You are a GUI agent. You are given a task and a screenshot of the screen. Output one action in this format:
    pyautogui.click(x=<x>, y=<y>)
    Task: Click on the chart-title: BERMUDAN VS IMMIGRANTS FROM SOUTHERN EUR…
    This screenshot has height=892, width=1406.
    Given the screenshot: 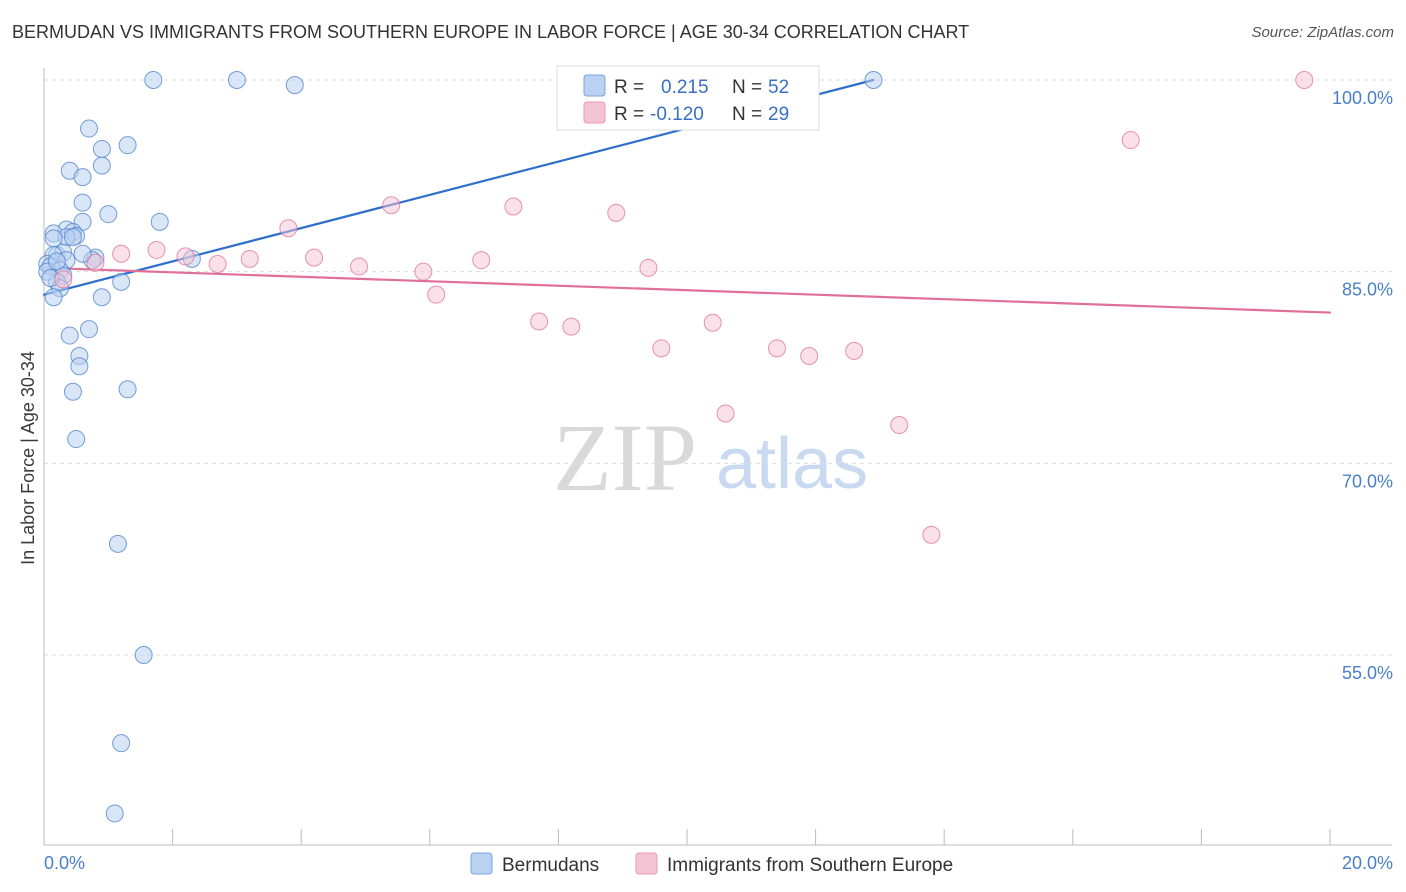 What is the action you would take?
    pyautogui.click(x=491, y=32)
    